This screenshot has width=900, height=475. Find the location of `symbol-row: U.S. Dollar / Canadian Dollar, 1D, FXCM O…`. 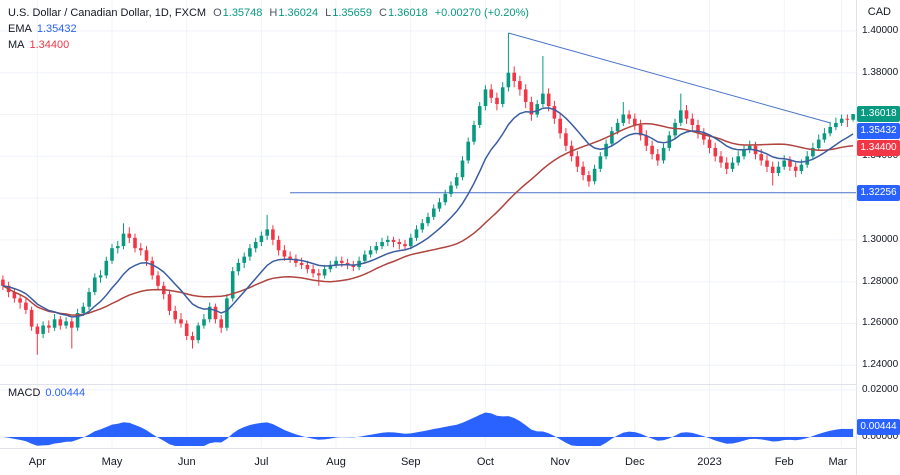

symbol-row: U.S. Dollar / Canadian Dollar, 1D, FXCM O… is located at coordinates (268, 13).